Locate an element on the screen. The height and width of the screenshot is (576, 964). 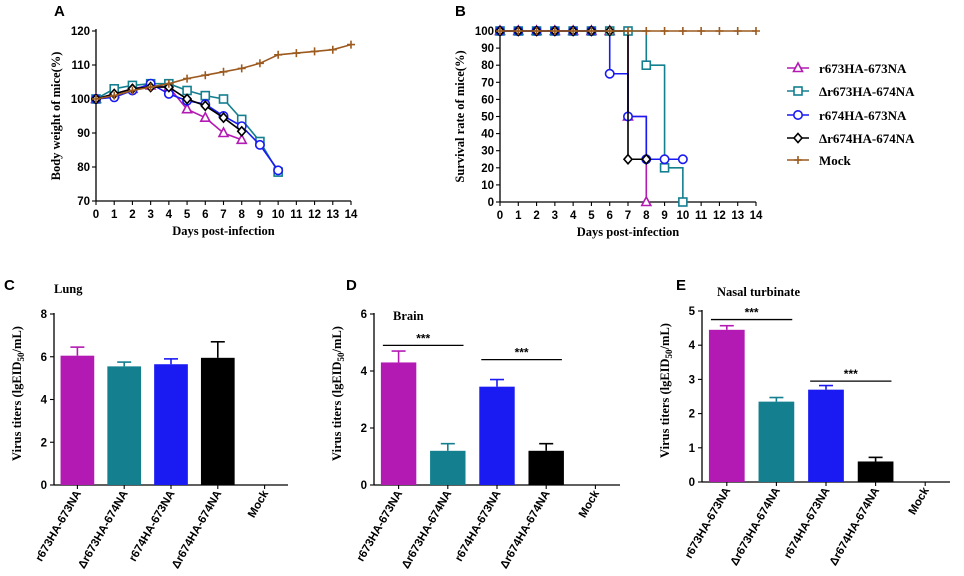
x-axis-title: Days post-infection is located at coordinates (223, 231).